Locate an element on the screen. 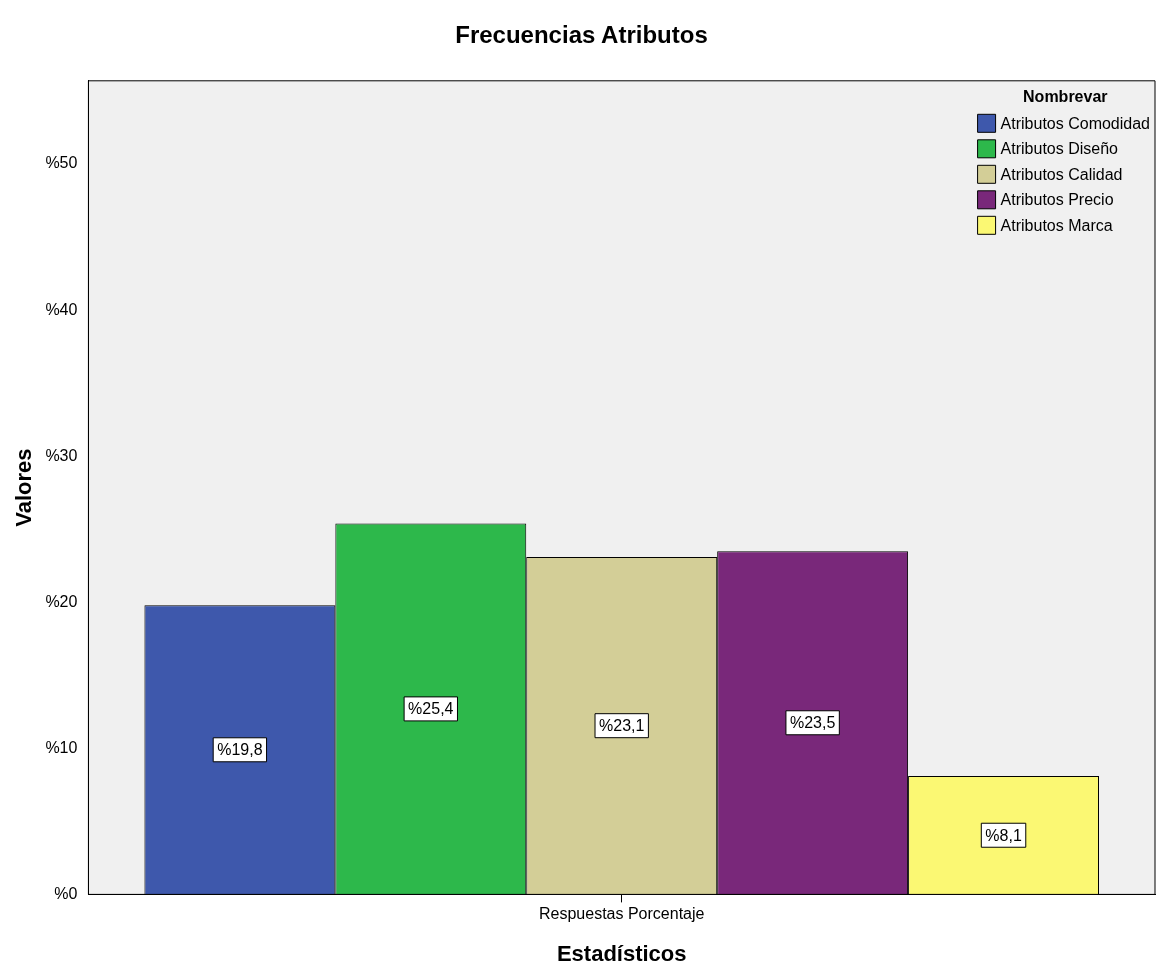 This screenshot has width=1173, height=980. legend-label: Atributos Marca is located at coordinates (1056, 225).